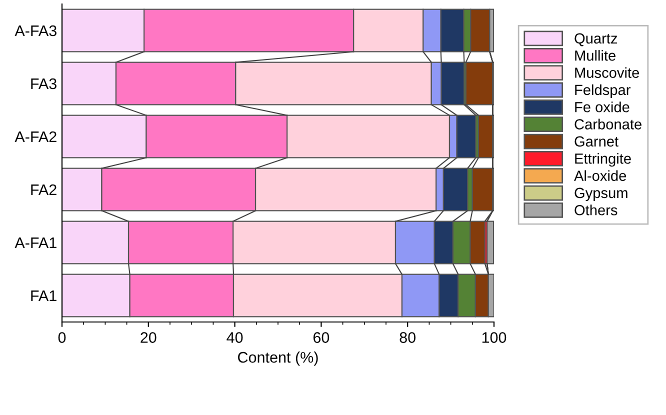 The image size is (666, 415). What do you see at coordinates (35, 30) in the screenshot?
I see `y-tick-label: A-FA3` at bounding box center [35, 30].